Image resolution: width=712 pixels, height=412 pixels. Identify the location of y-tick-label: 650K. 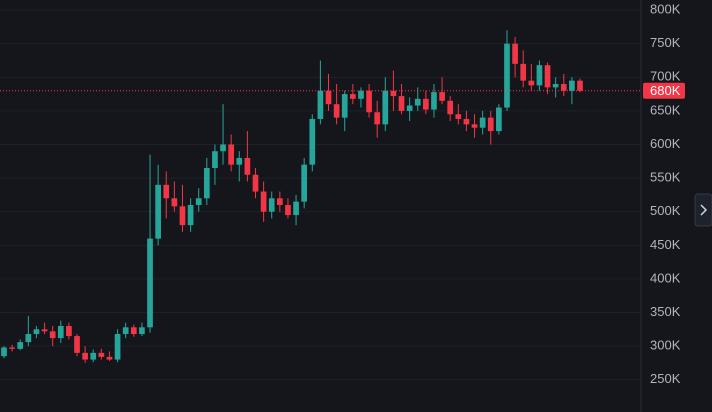
(665, 109).